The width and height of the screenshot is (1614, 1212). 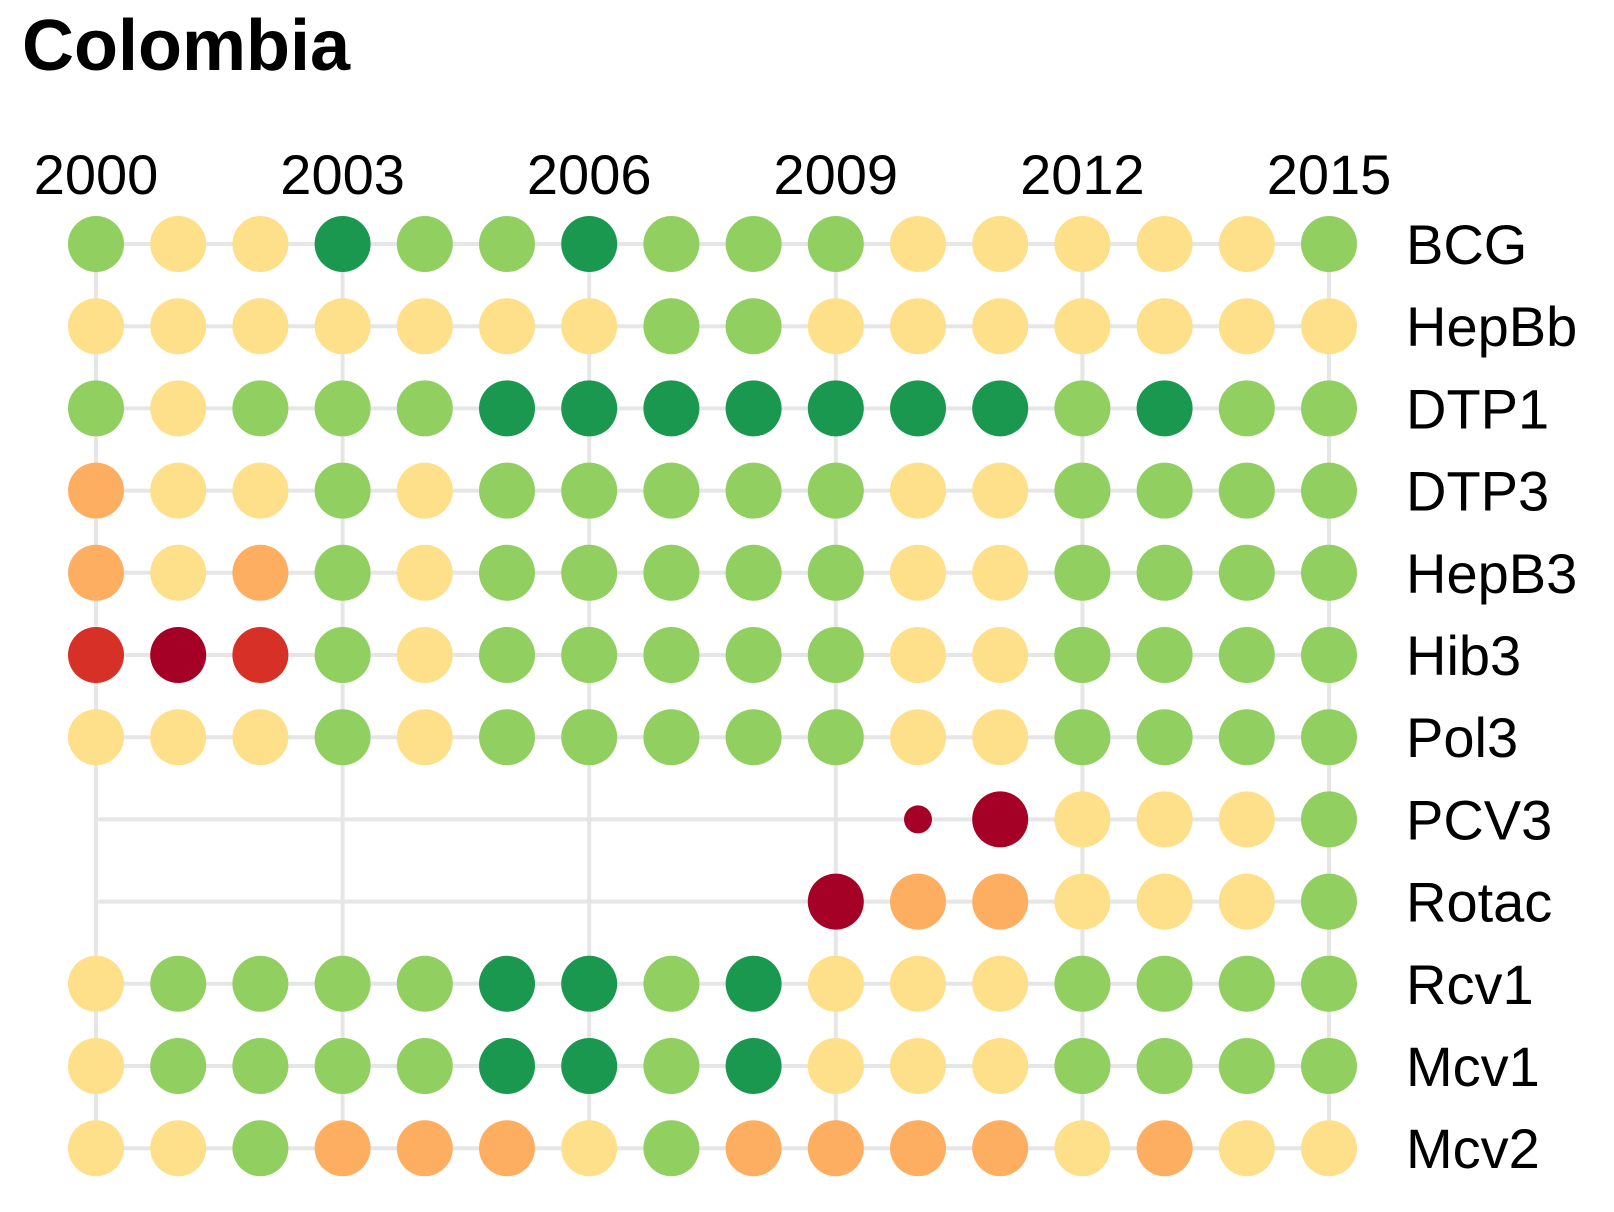 I want to click on dot-pol3-2012, so click(x=1082, y=737).